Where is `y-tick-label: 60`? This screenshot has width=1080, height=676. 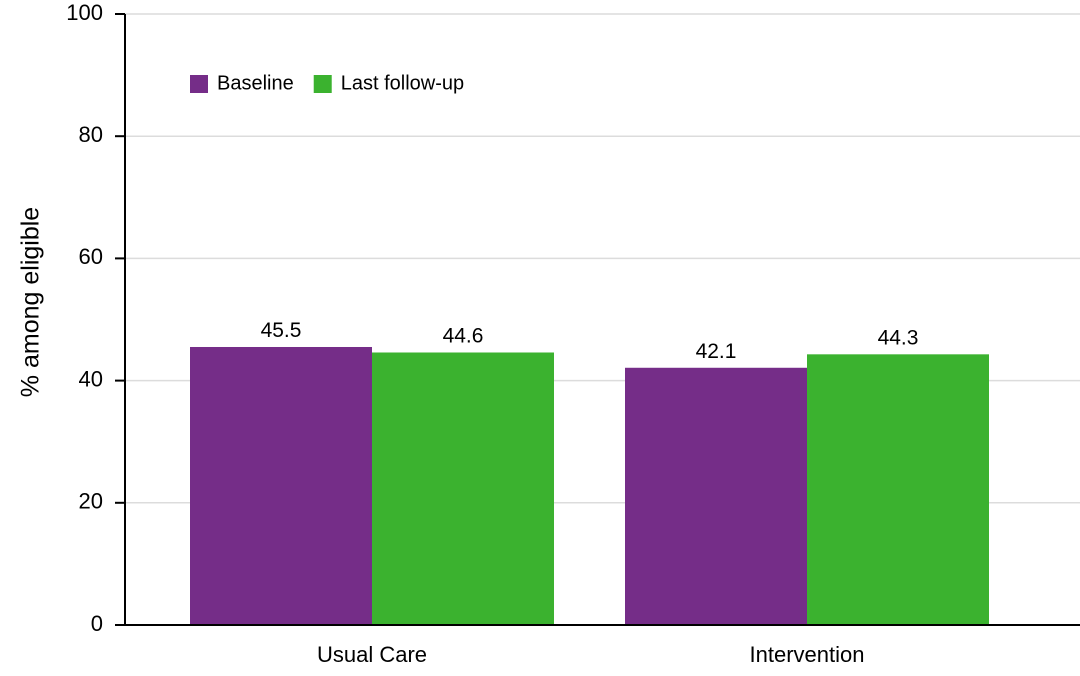 y-tick-label: 60 is located at coordinates (91, 256).